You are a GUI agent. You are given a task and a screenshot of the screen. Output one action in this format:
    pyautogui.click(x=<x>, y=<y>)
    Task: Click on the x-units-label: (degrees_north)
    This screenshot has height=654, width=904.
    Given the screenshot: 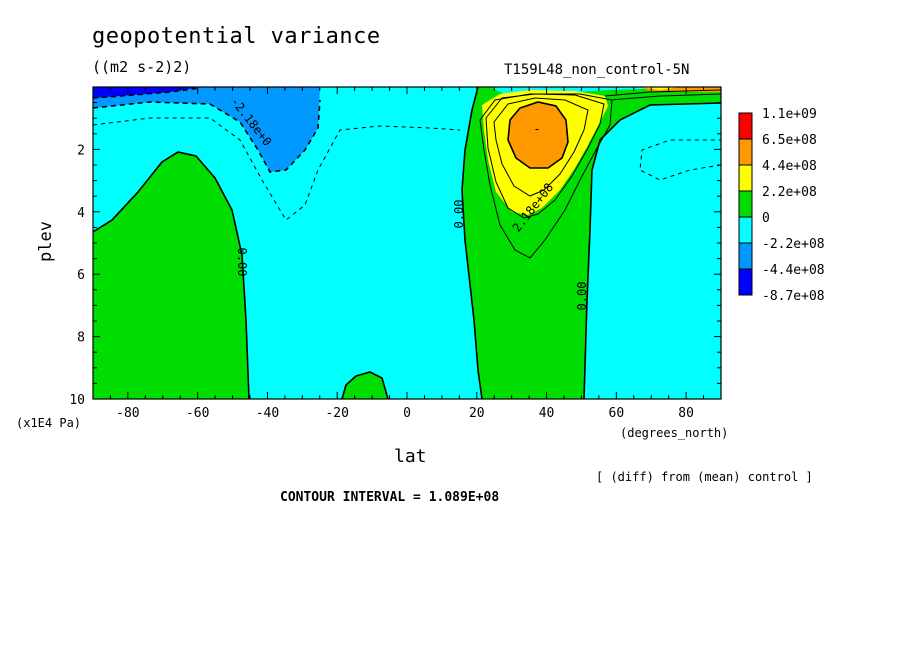 What is the action you would take?
    pyautogui.click(x=674, y=433)
    